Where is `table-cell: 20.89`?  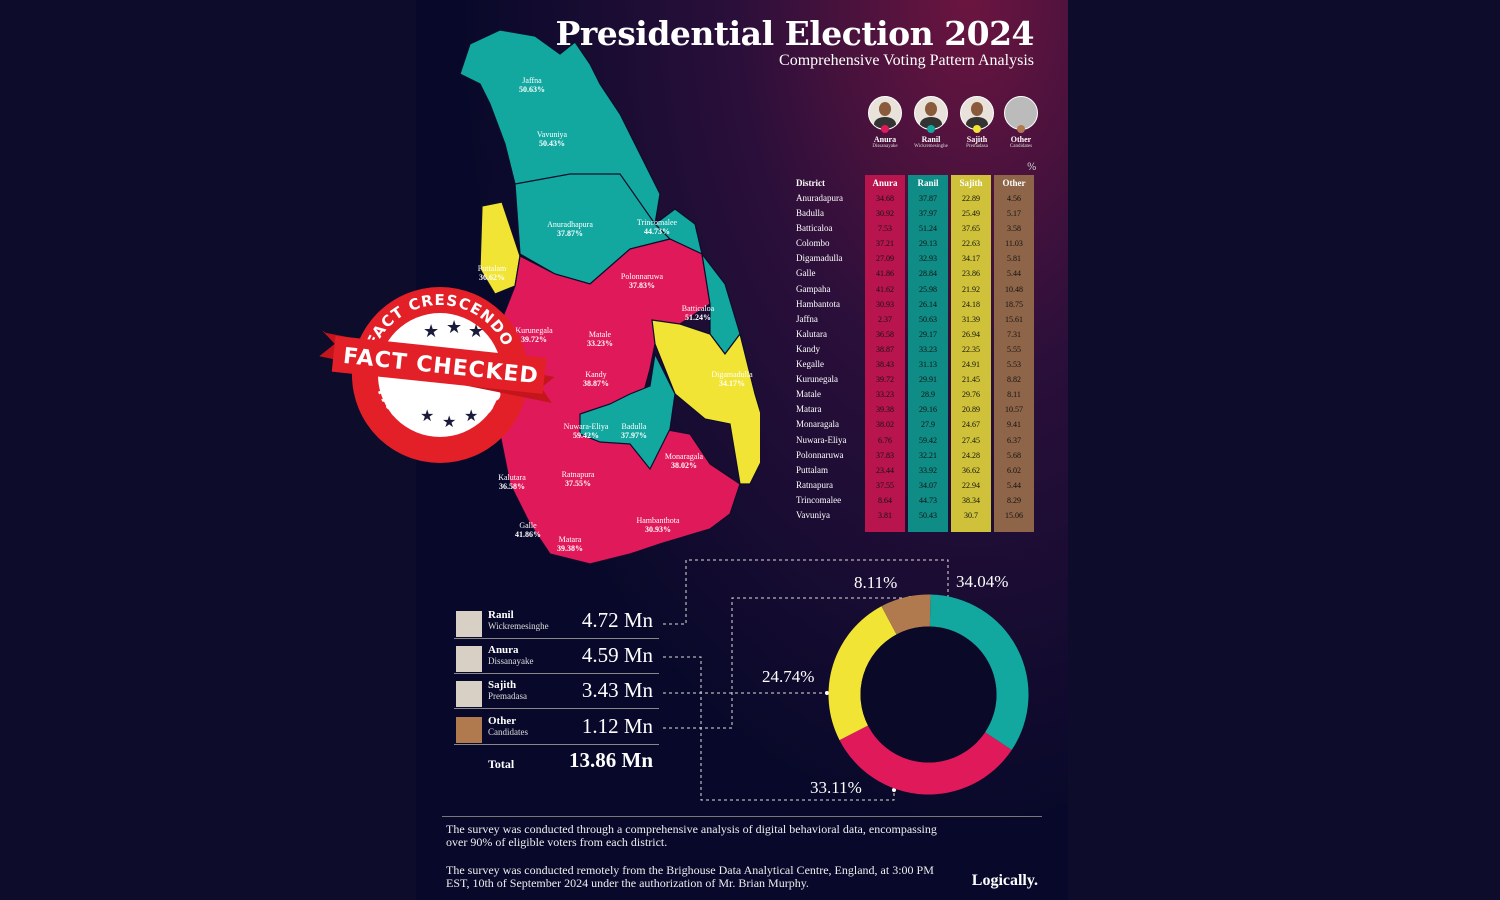 table-cell: 20.89 is located at coordinates (971, 410).